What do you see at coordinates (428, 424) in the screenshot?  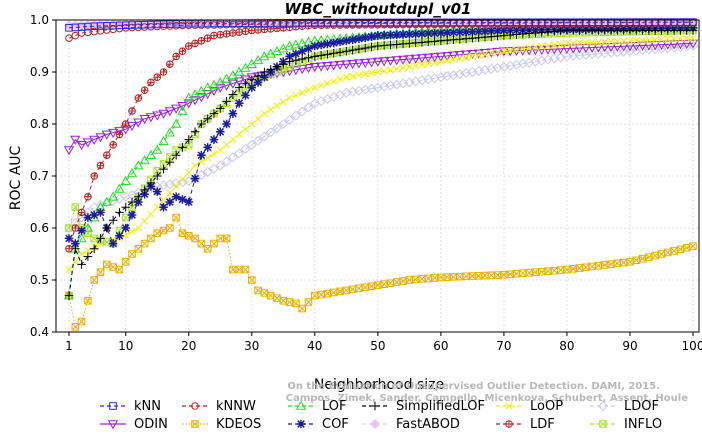 I see `legend-label-fastabod: FastABOD` at bounding box center [428, 424].